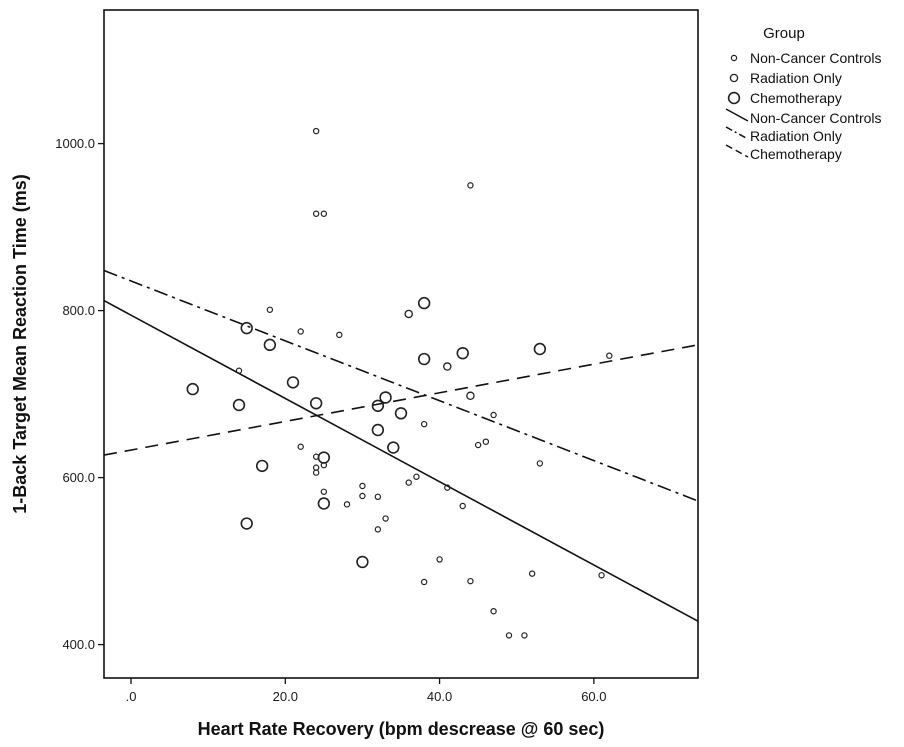 This screenshot has width=904, height=747. What do you see at coordinates (593, 696) in the screenshot?
I see `x-tick-label: 60.0` at bounding box center [593, 696].